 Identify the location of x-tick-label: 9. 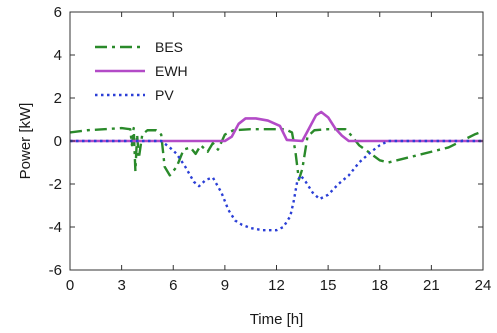
(225, 285).